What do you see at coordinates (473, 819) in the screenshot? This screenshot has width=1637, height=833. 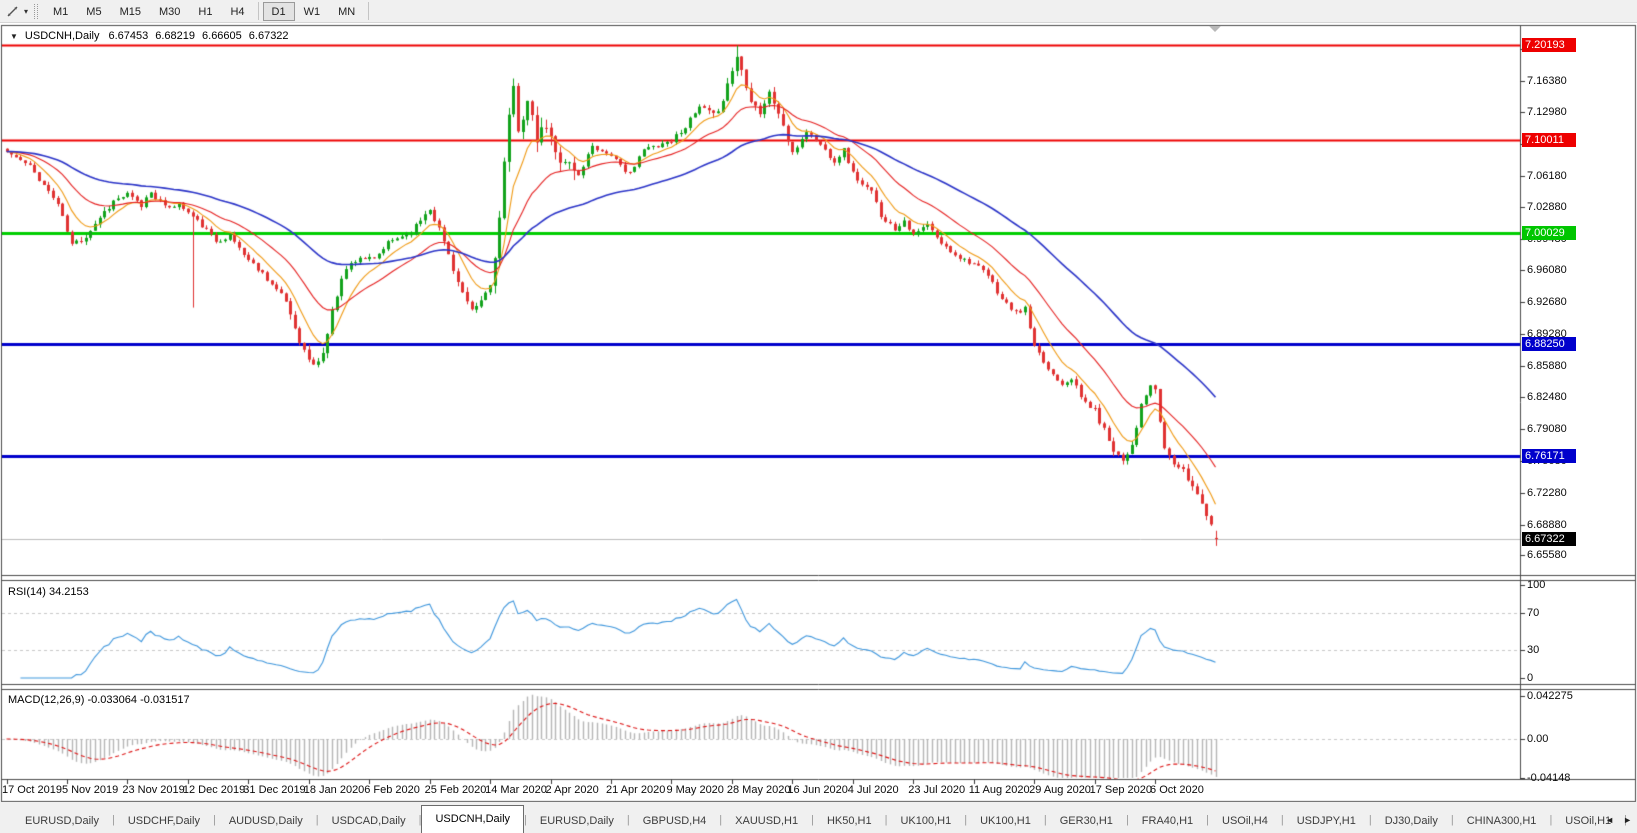 I see `chart-tab: USDCNH,Daily` at bounding box center [473, 819].